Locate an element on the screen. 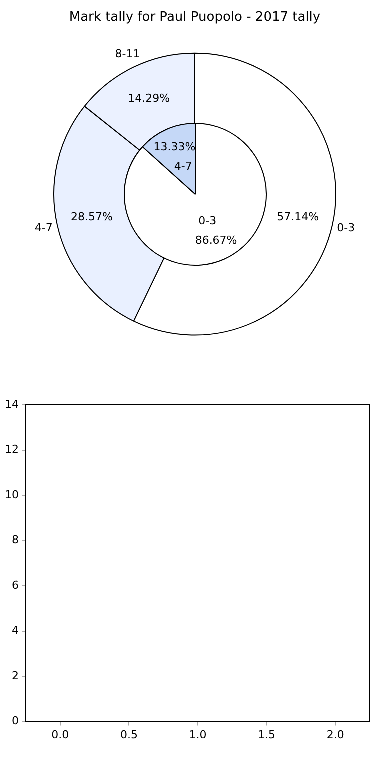 The width and height of the screenshot is (390, 780). slice-label: 8-11 is located at coordinates (127, 54).